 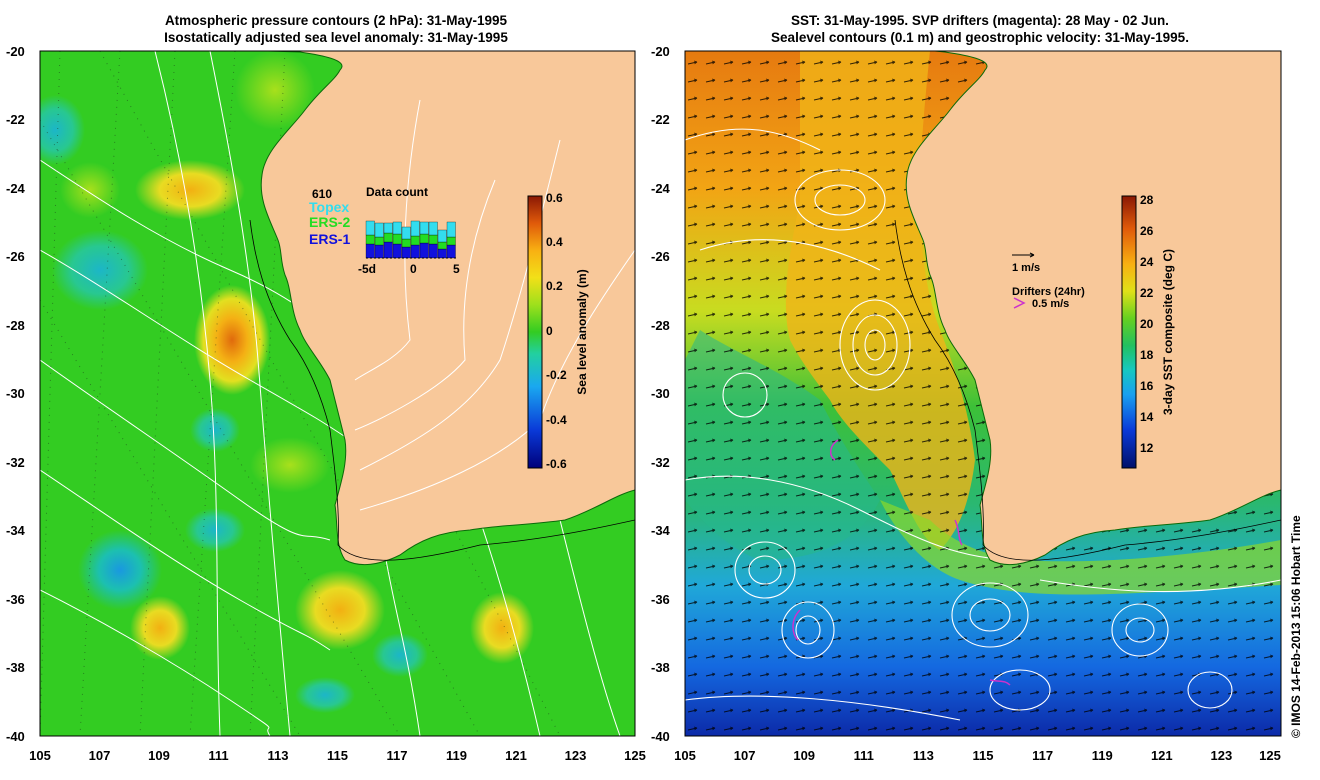 I want to click on inset-count: 610, so click(x=322, y=194).